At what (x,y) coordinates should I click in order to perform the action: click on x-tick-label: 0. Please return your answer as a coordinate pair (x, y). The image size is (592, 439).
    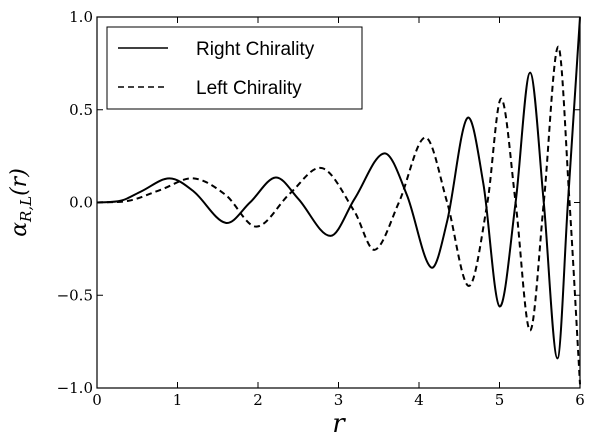
    Looking at the image, I should click on (97, 400).